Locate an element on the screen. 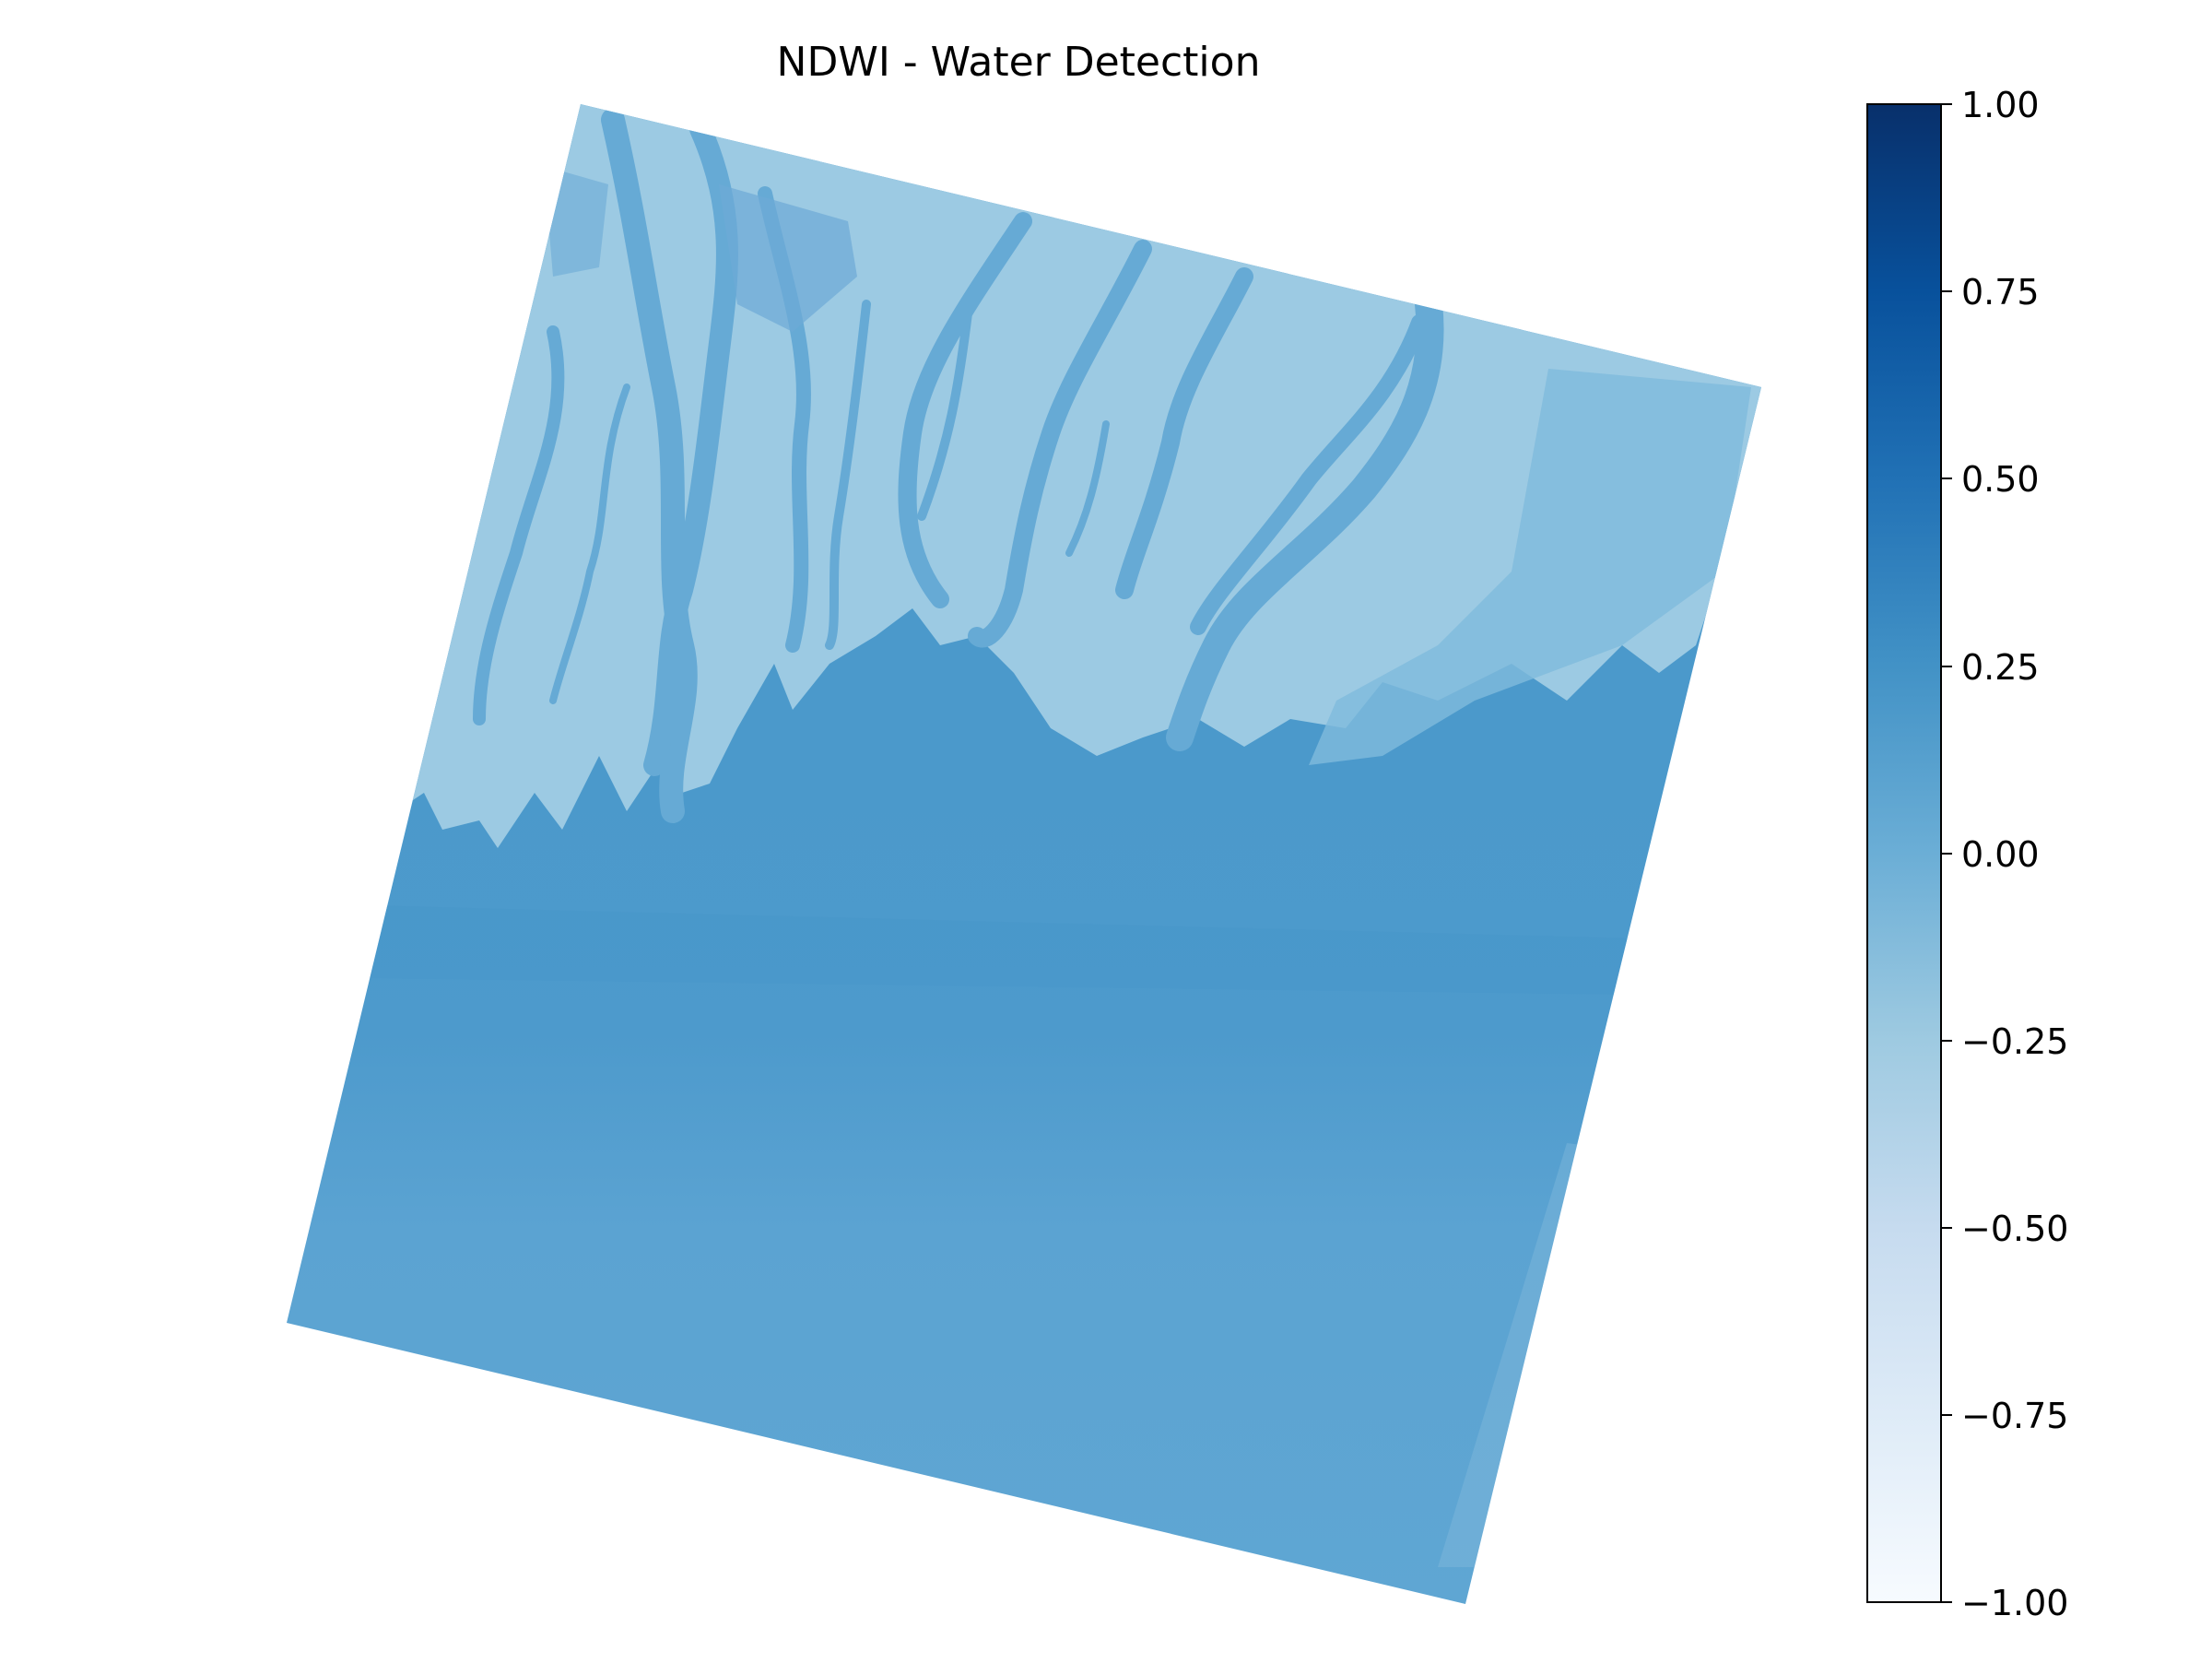  colorbar-ticks is located at coordinates (1946, 853).